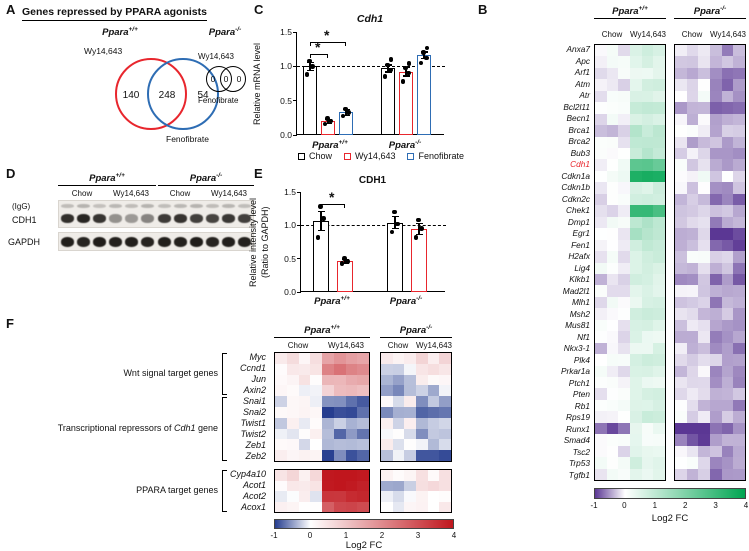 This screenshot has height=551, width=749. I want to click on legend-label-feno: Fenofibrate, so click(441, 156).